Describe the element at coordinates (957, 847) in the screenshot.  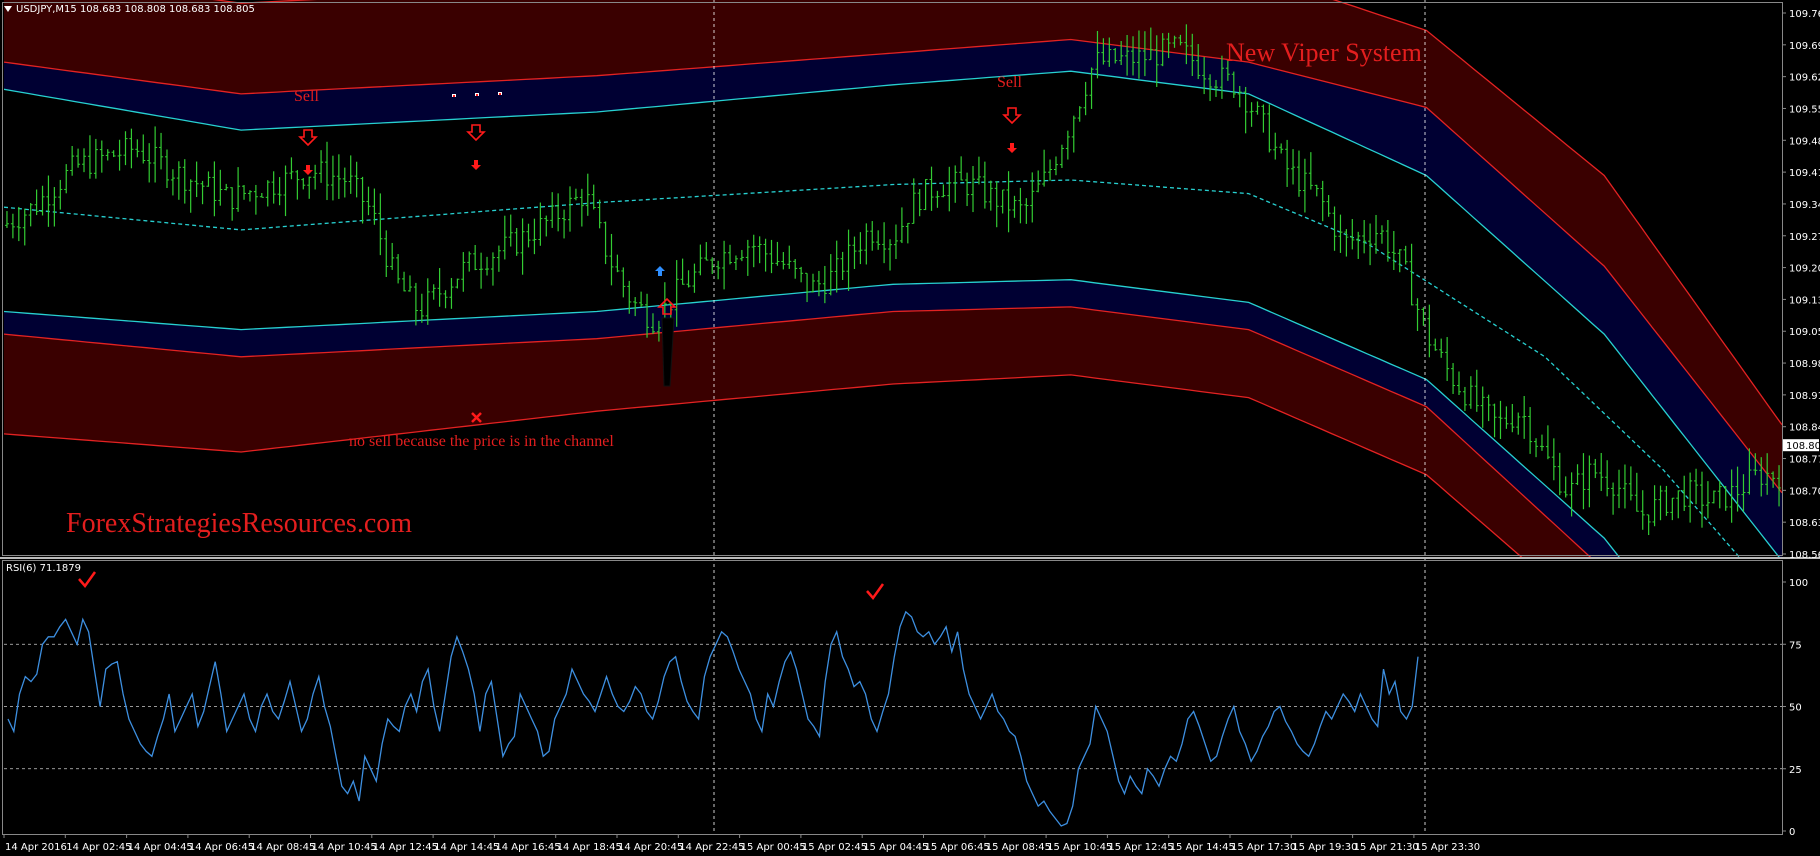
I see `x-tick-label: 15 Apr 06:45` at that location.